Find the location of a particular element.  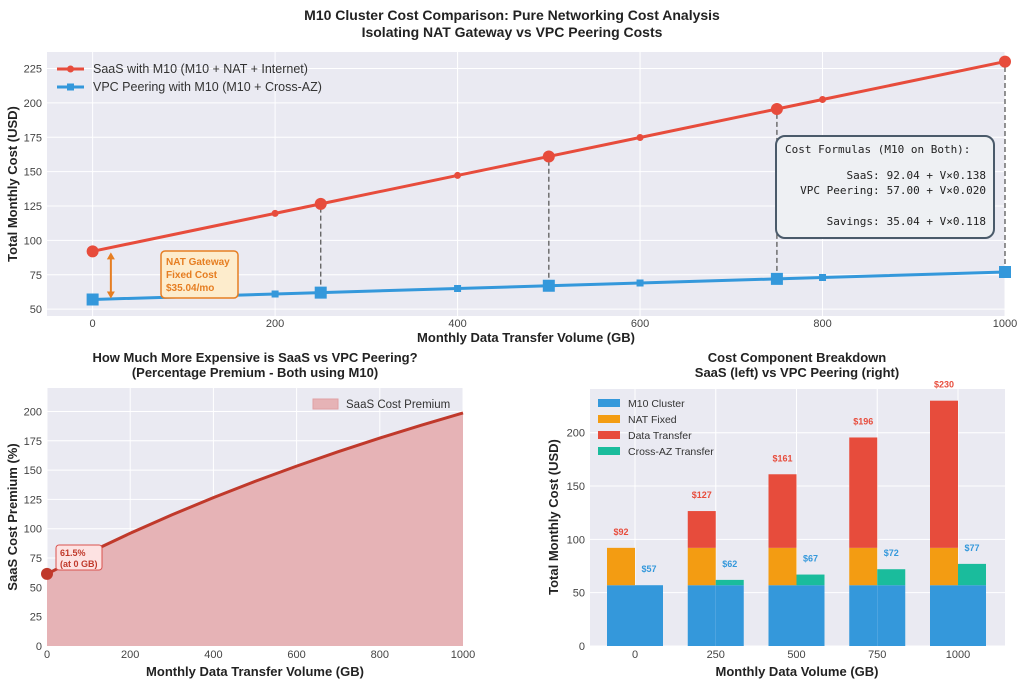

x-tick-label: 750 is located at coordinates (877, 655).